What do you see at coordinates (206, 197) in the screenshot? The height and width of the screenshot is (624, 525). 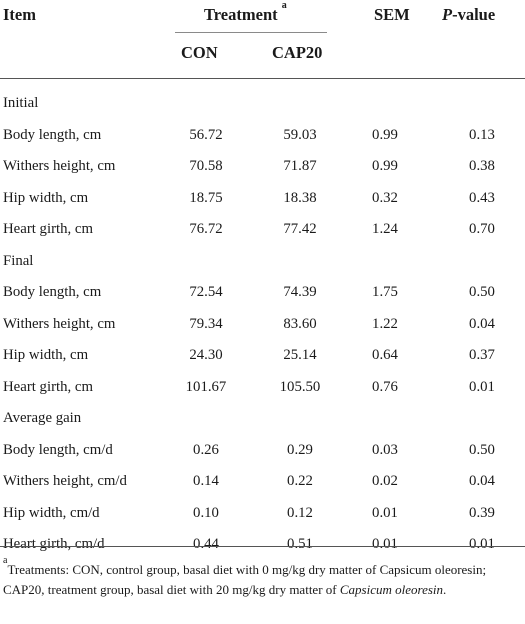 I see `cell-con: 18.75` at bounding box center [206, 197].